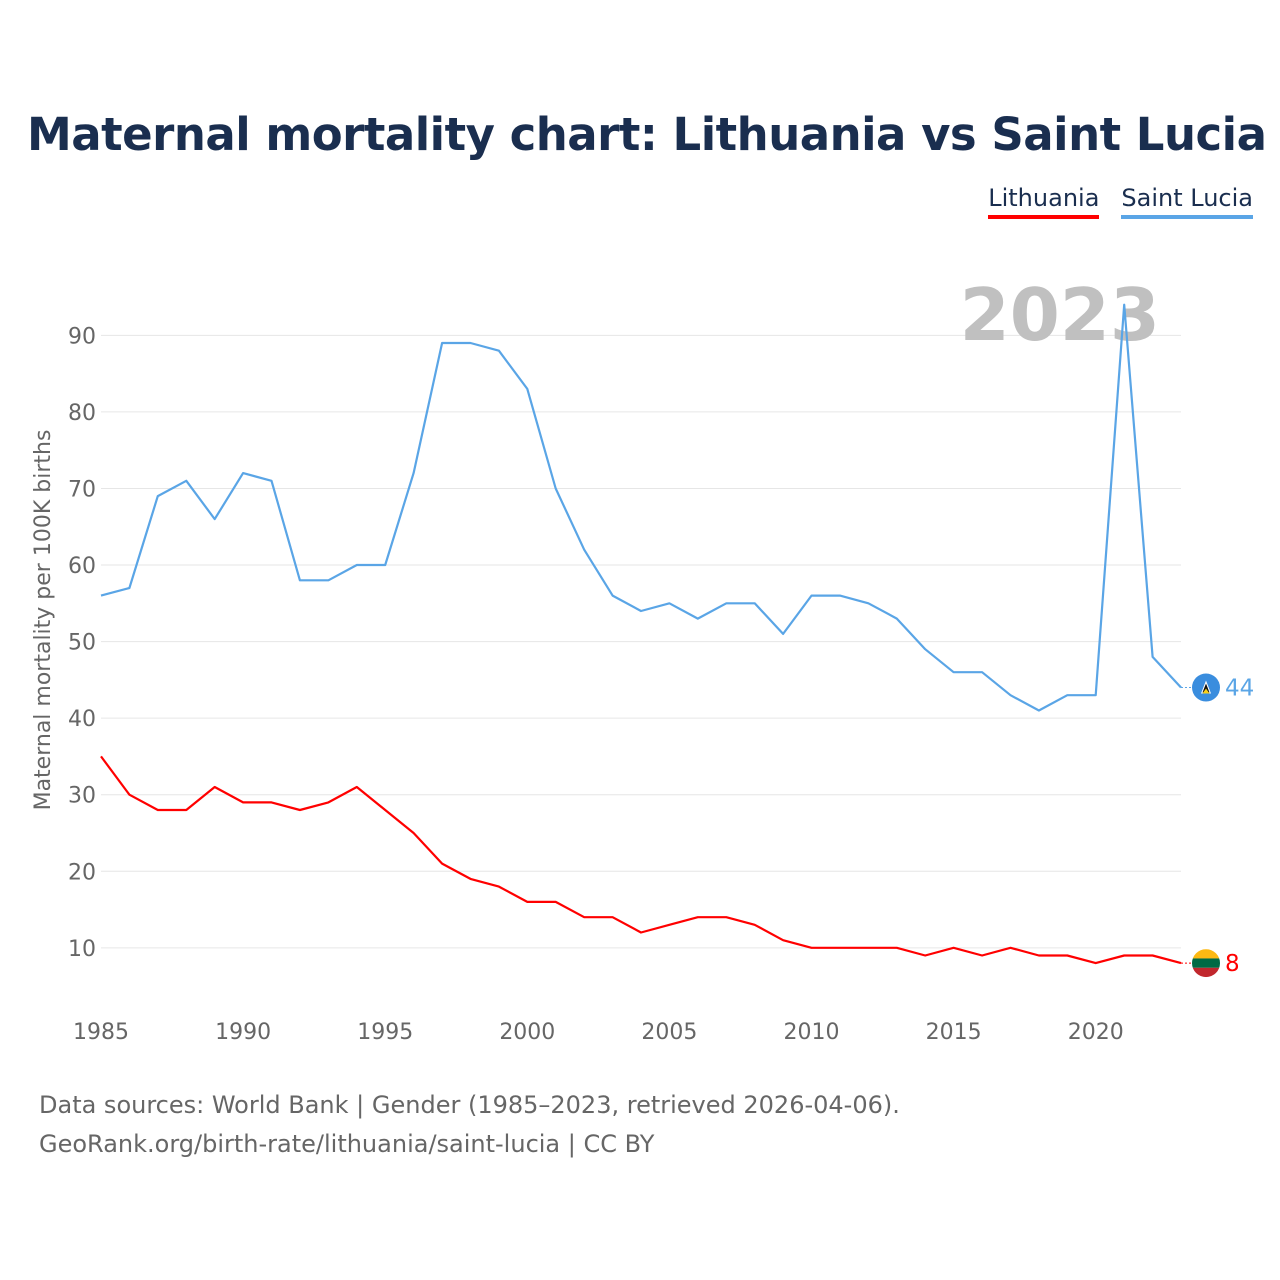 This screenshot has height=1280, width=1280. I want to click on legend-item-saint-lucia: Saint Lucia, so click(1187, 201).